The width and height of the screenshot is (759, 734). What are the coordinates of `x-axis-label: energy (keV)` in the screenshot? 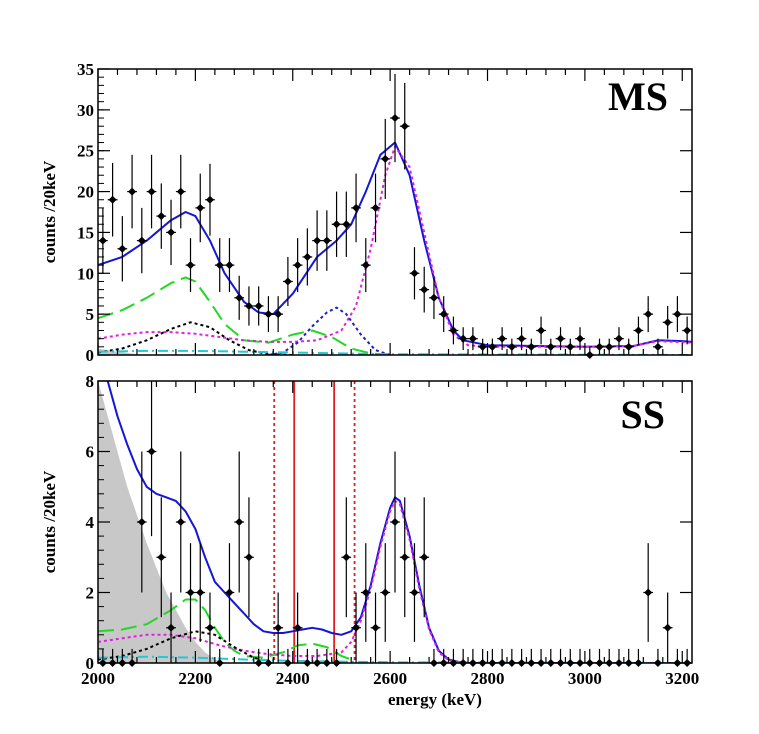 It's located at (435, 699).